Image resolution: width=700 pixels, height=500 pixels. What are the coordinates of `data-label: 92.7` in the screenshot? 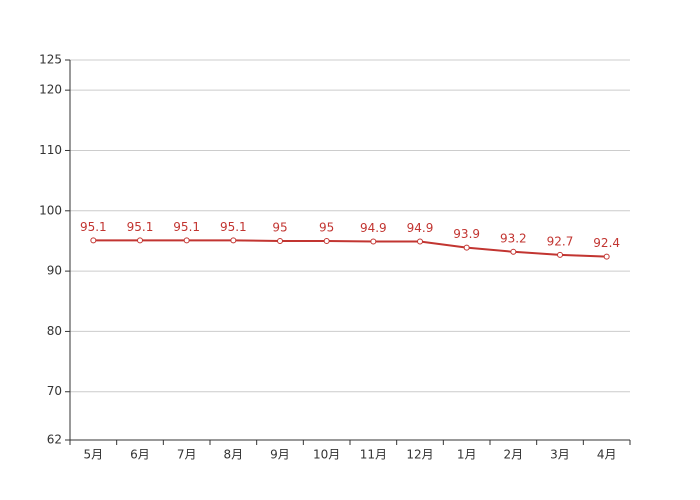 It's located at (560, 241).